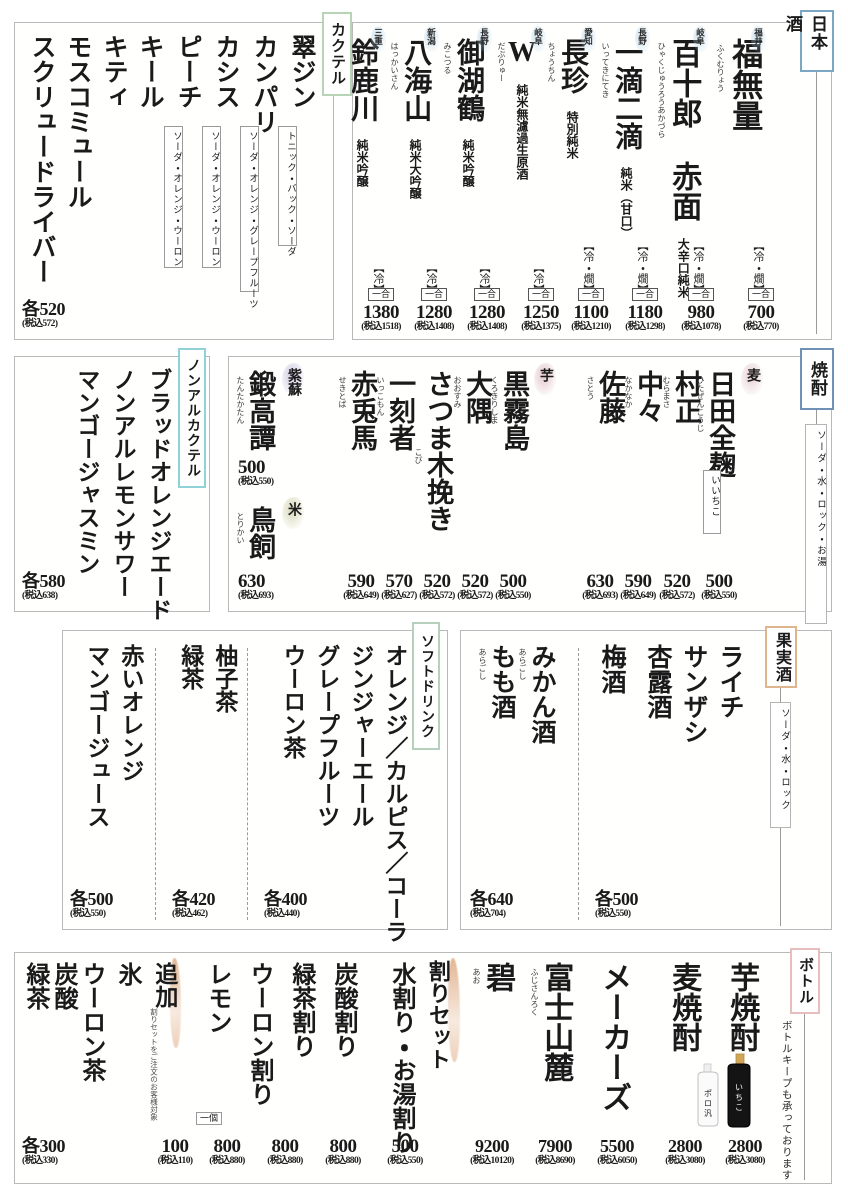  What do you see at coordinates (224, 678) in the screenshot?
I see `soft-item: 柚子茶` at bounding box center [224, 678].